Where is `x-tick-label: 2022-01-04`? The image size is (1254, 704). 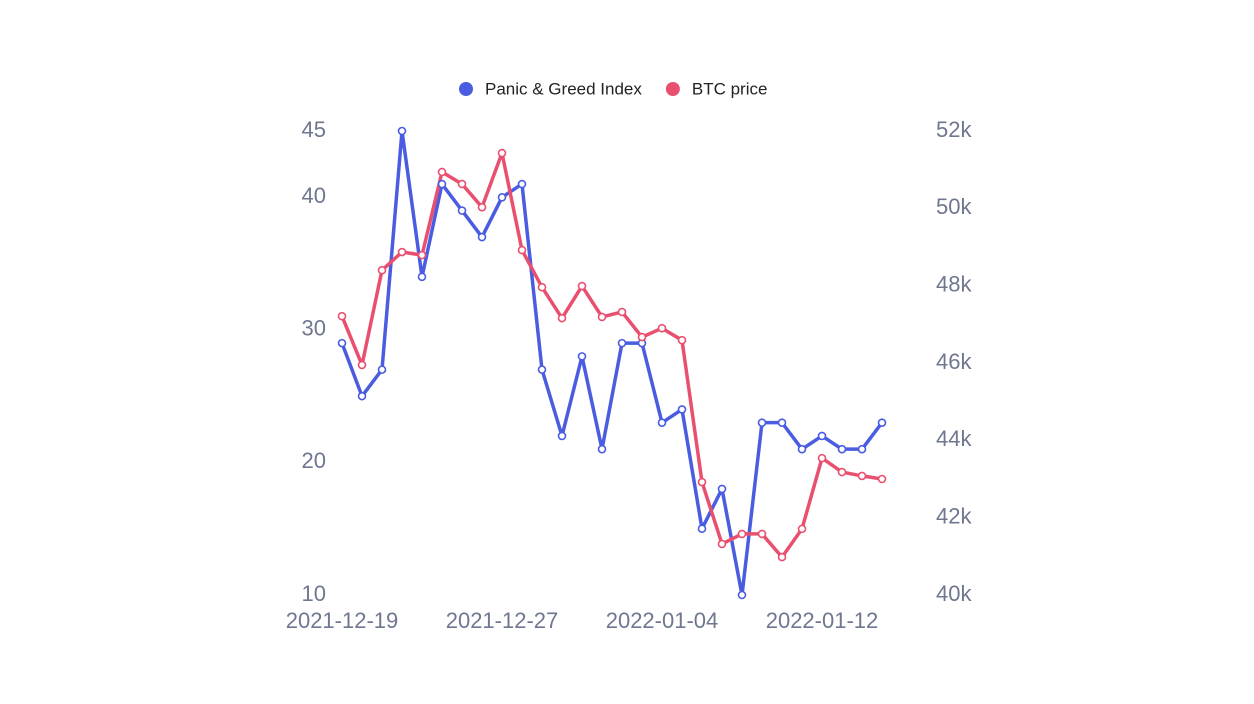 x-tick-label: 2022-01-04 is located at coordinates (662, 620).